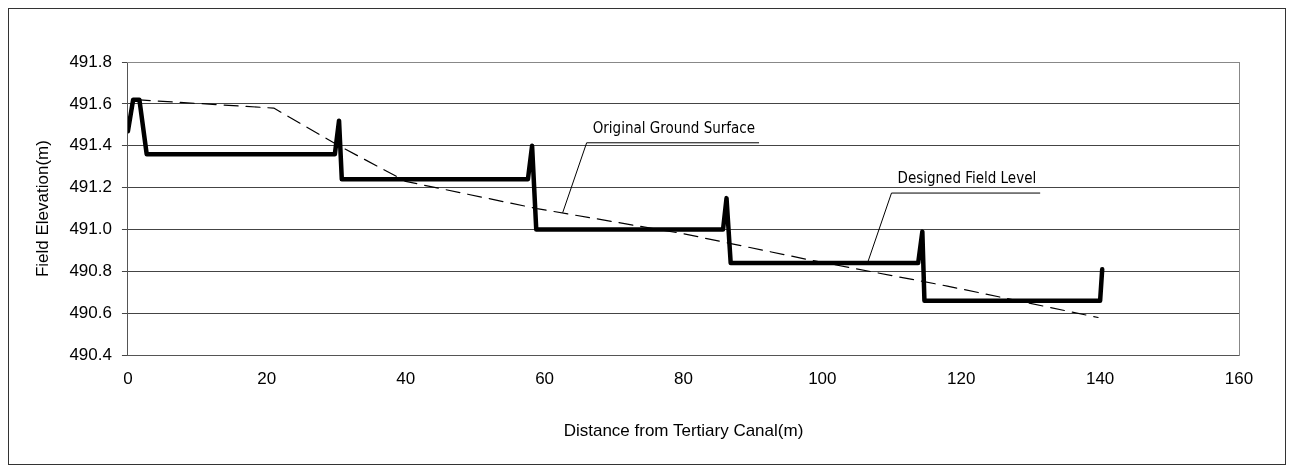  I want to click on x-tick-label: 160, so click(1239, 379).